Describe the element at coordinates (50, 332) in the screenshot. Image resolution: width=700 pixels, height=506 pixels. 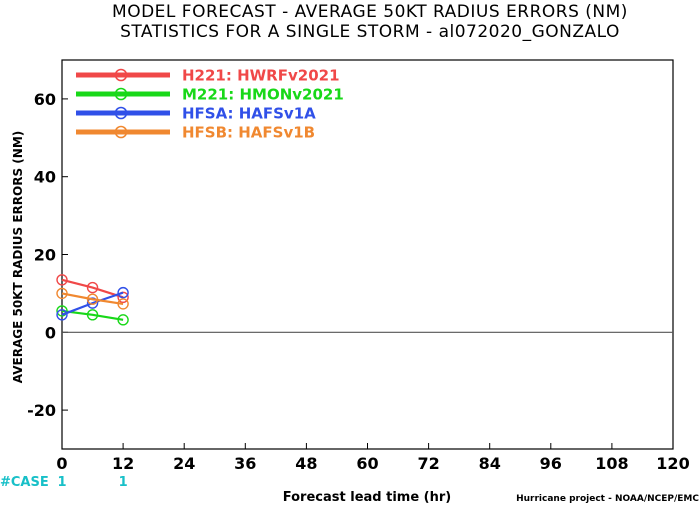
I see `y-tick-label-1: 0` at that location.